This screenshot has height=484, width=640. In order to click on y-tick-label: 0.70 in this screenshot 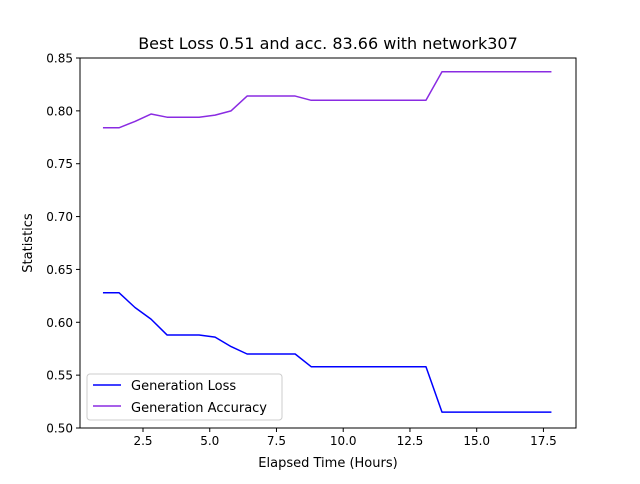, I will do `click(59, 217)`.